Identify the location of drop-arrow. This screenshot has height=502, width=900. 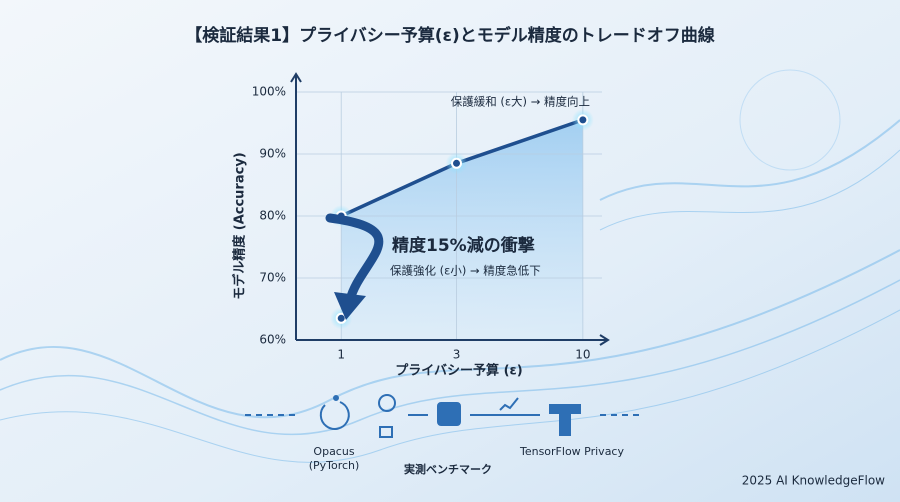
(354, 259).